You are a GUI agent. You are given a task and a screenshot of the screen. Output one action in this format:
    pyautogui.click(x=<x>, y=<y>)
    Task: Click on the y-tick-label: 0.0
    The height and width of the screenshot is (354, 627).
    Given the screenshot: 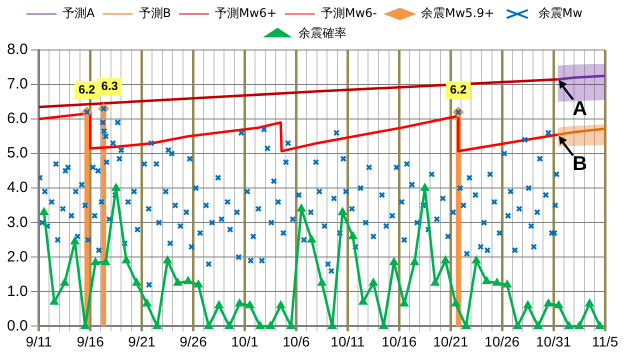 What is the action you would take?
    pyautogui.click(x=17, y=325)
    